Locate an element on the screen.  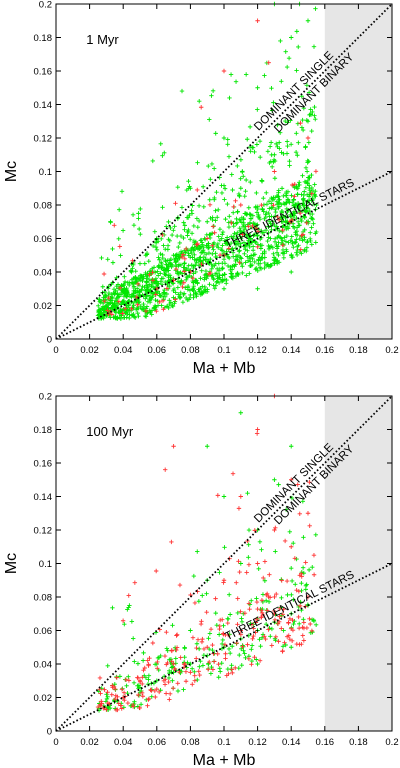
x-tick-label: 0.1 is located at coordinates (223, 742).